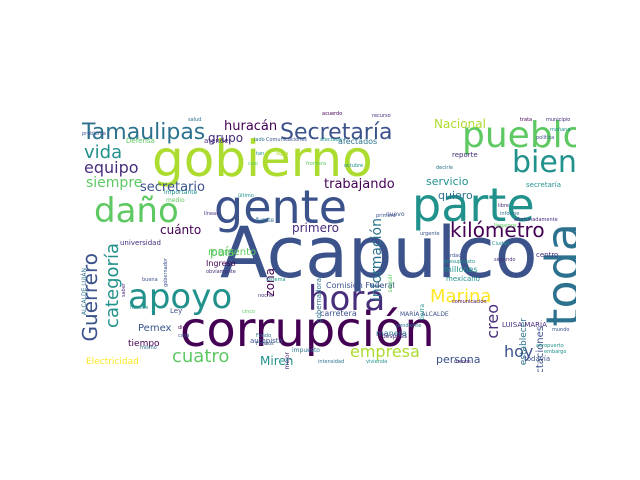 This screenshot has width=640, height=480. I want to click on word: Fondos, so click(265, 344).